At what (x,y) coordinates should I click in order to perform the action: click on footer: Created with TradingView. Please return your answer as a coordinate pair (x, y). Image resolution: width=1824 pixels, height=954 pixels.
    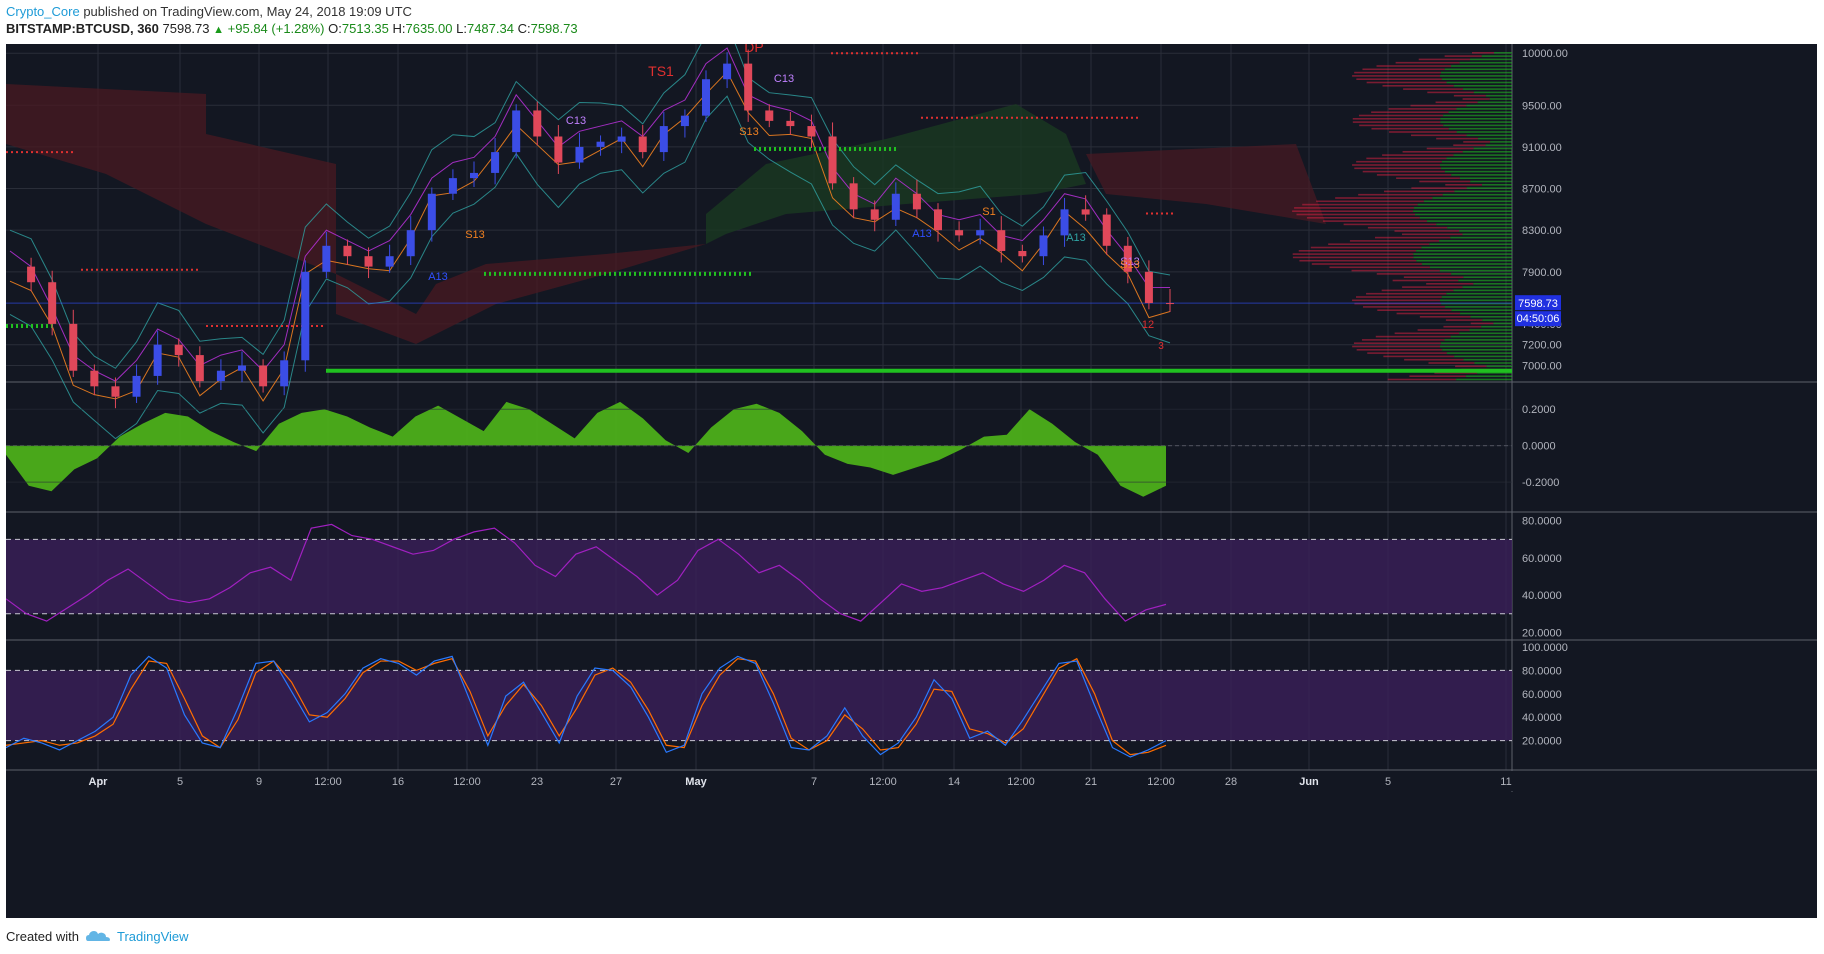
    Looking at the image, I should click on (912, 936).